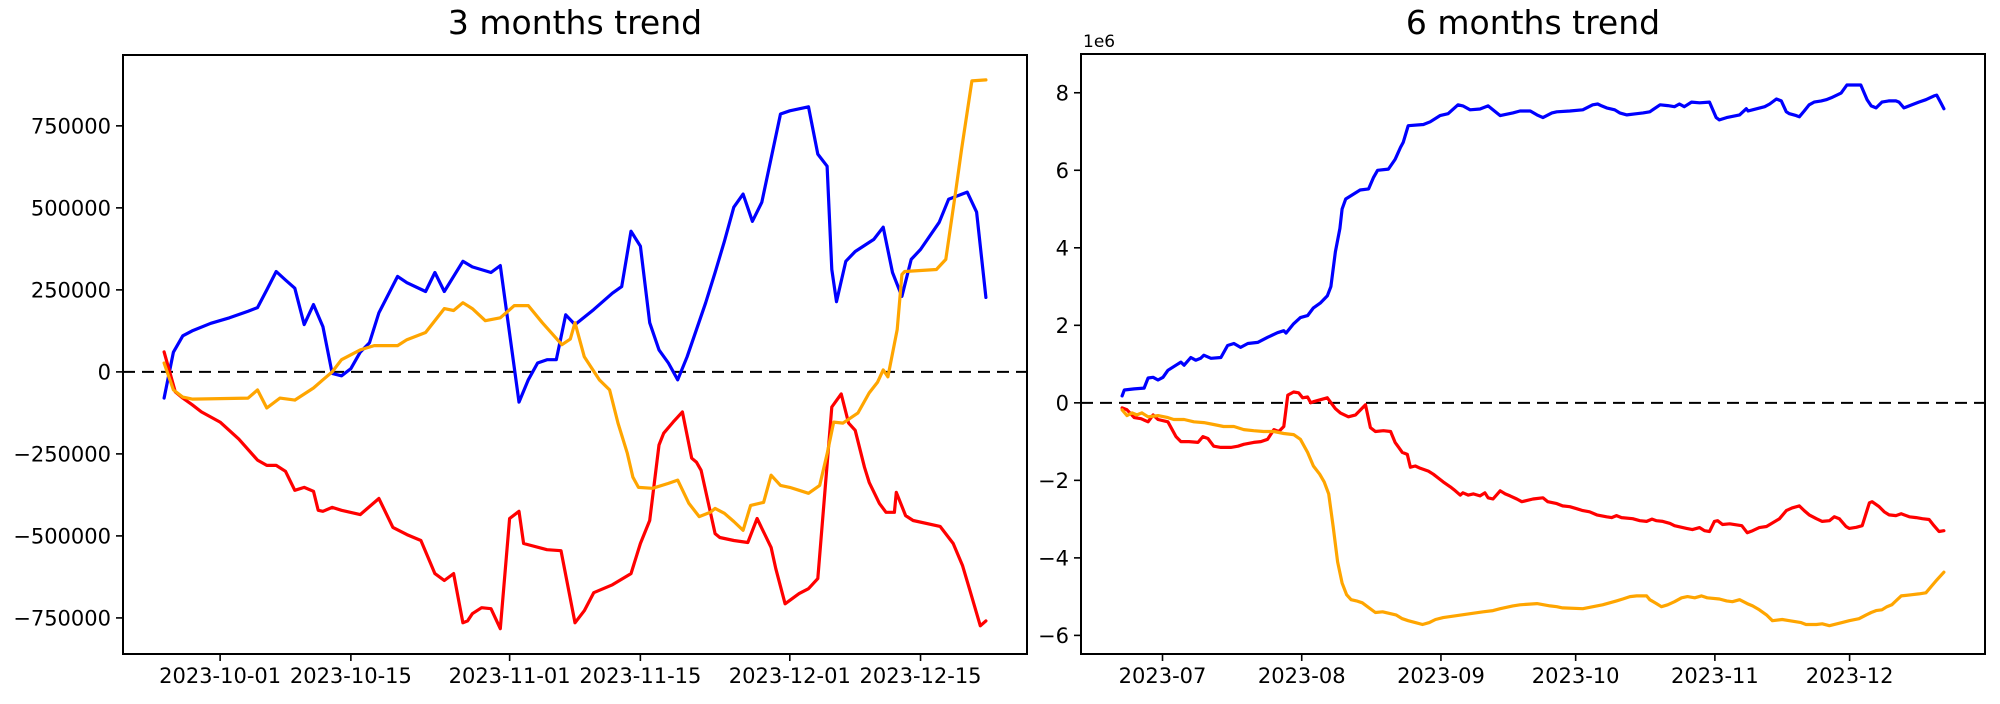  Describe the element at coordinates (62, 454) in the screenshot. I see `y-tick-label: −250000` at that location.